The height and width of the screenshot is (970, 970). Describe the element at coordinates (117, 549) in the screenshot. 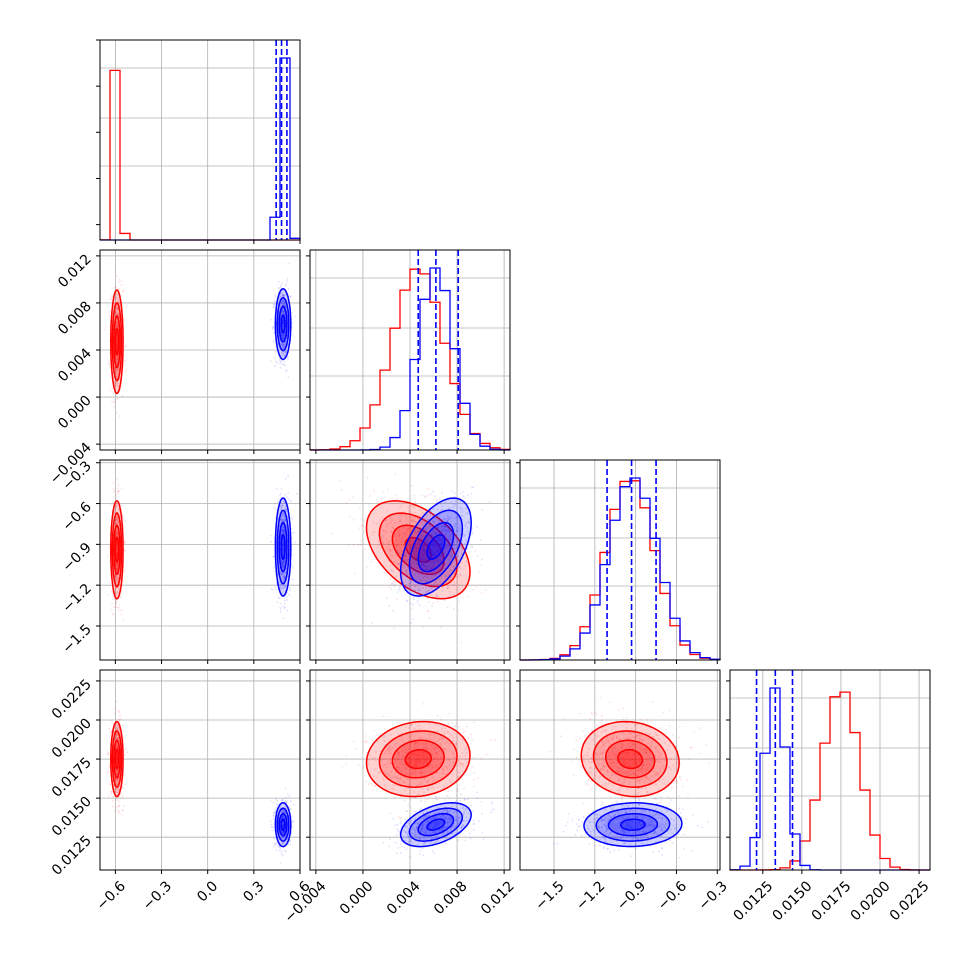

I see `density-contour` at that location.